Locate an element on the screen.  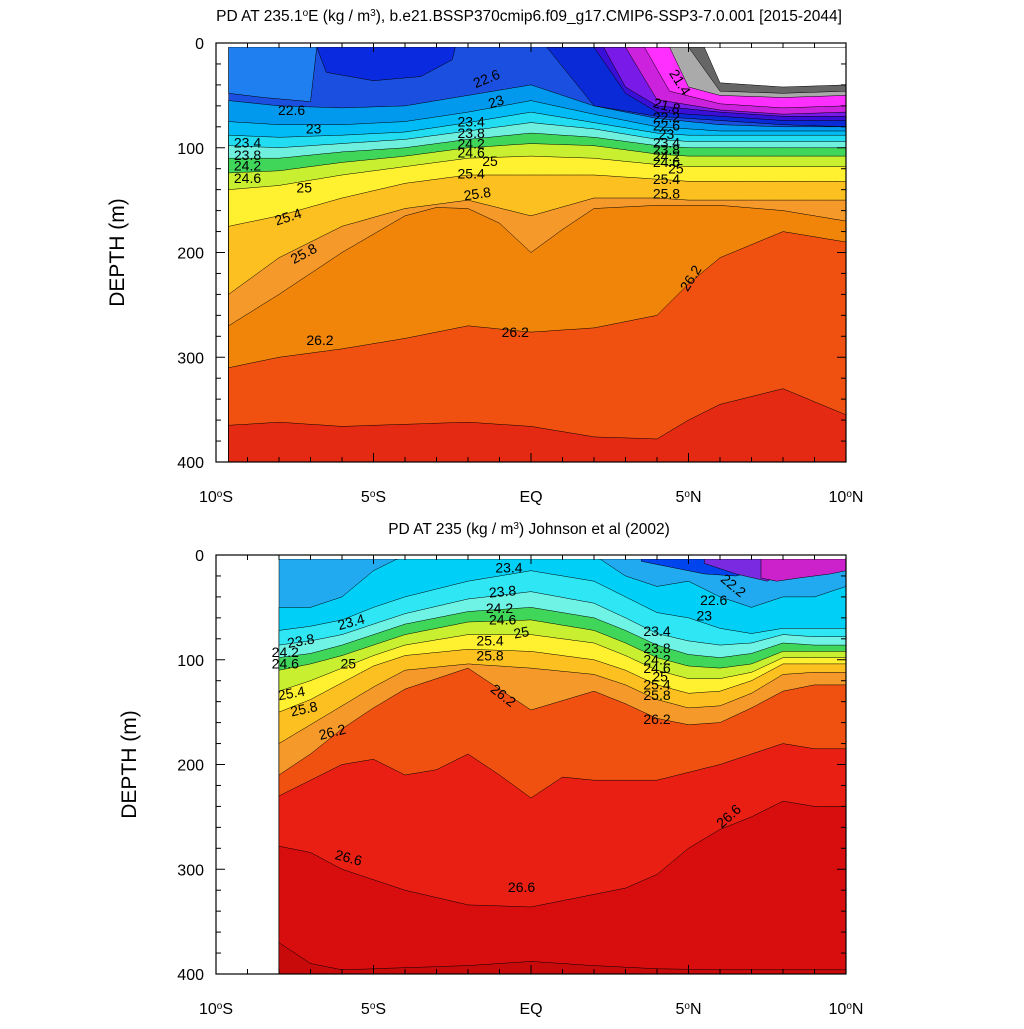
contour-band-26.6 is located at coordinates (562, 887).